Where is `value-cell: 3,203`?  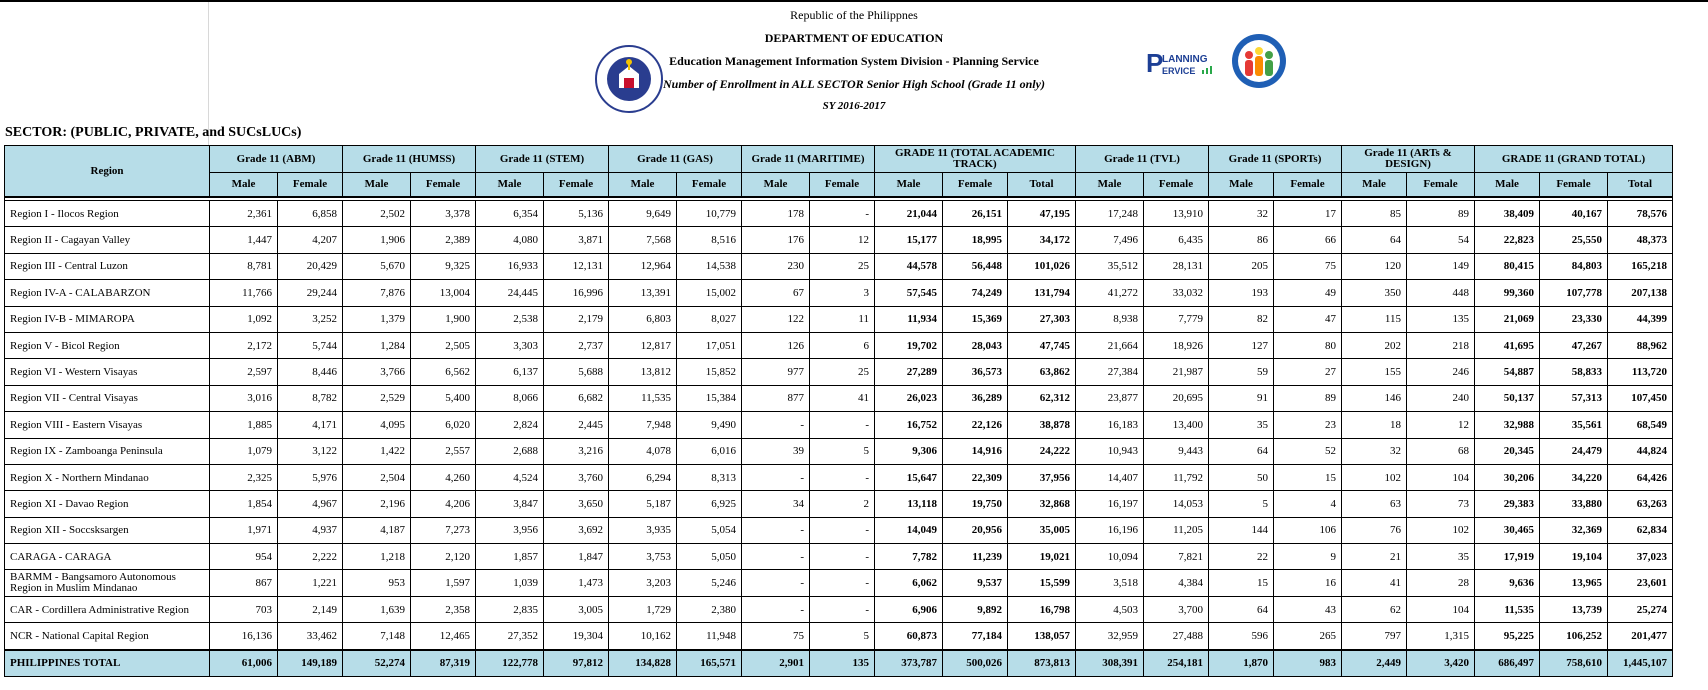 value-cell: 3,203 is located at coordinates (642, 583).